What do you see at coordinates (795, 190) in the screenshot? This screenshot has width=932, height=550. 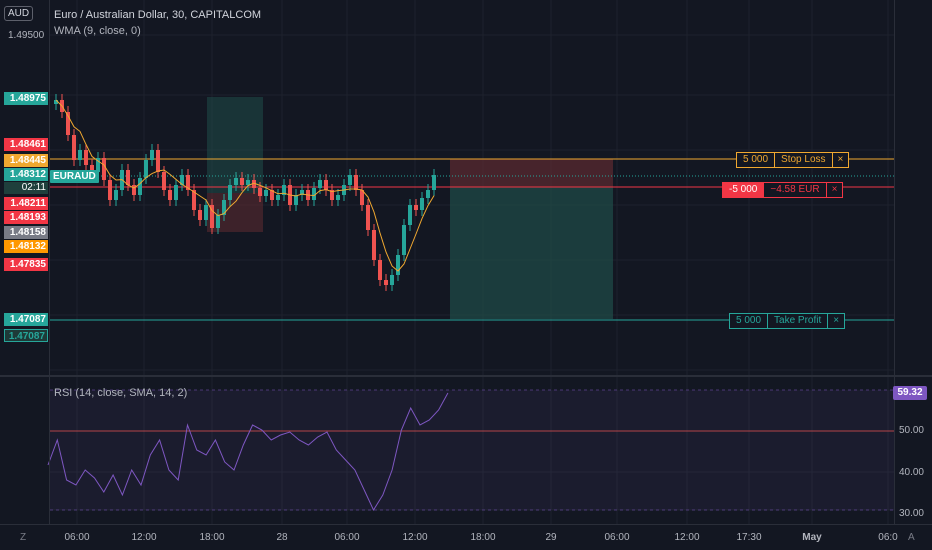 I see `position-pnl: −4.58 EUR` at bounding box center [795, 190].